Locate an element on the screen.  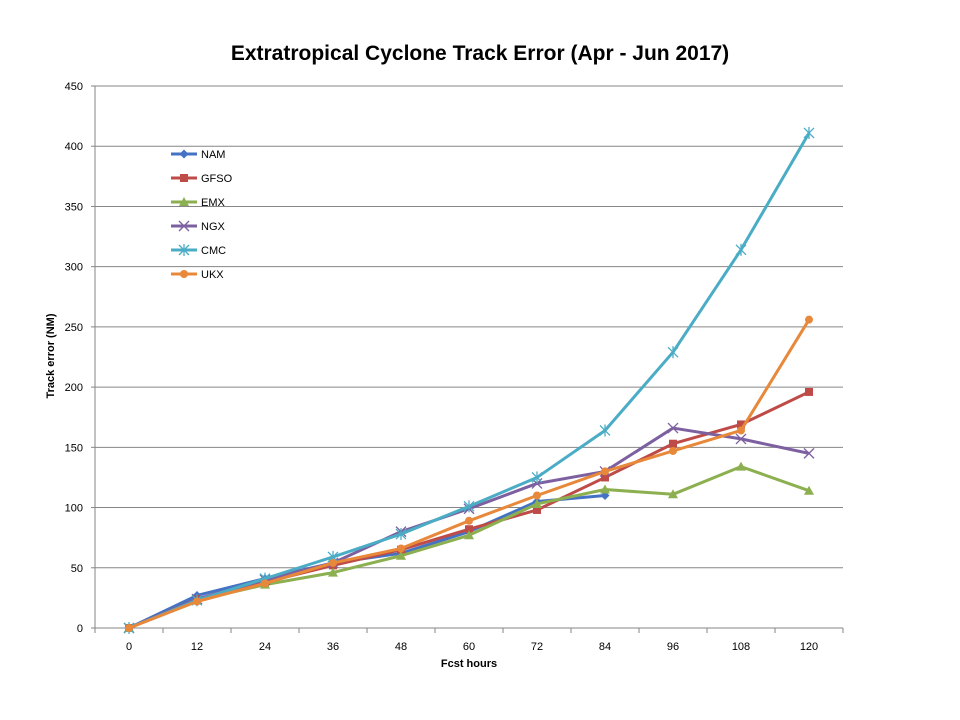
legend-item-nam: NAM is located at coordinates (198, 155).